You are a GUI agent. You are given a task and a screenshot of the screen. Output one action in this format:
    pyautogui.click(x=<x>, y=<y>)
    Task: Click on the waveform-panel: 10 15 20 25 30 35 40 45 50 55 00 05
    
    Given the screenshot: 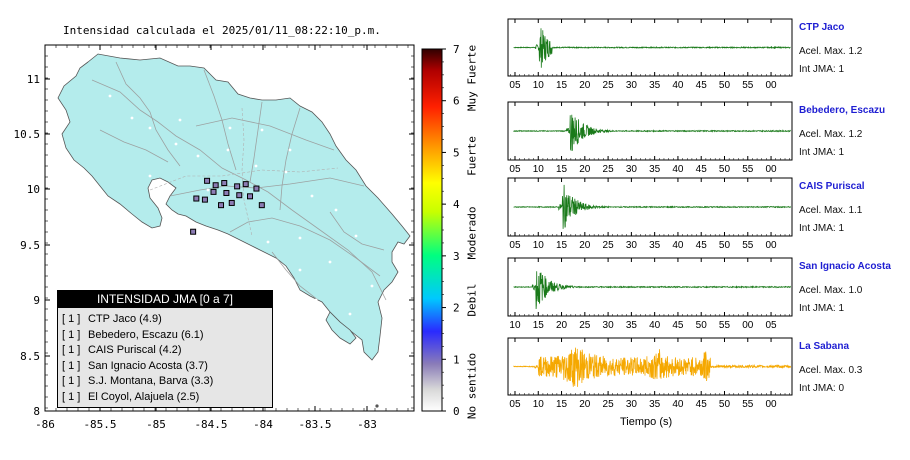 What is the action you would take?
    pyautogui.click(x=650, y=294)
    